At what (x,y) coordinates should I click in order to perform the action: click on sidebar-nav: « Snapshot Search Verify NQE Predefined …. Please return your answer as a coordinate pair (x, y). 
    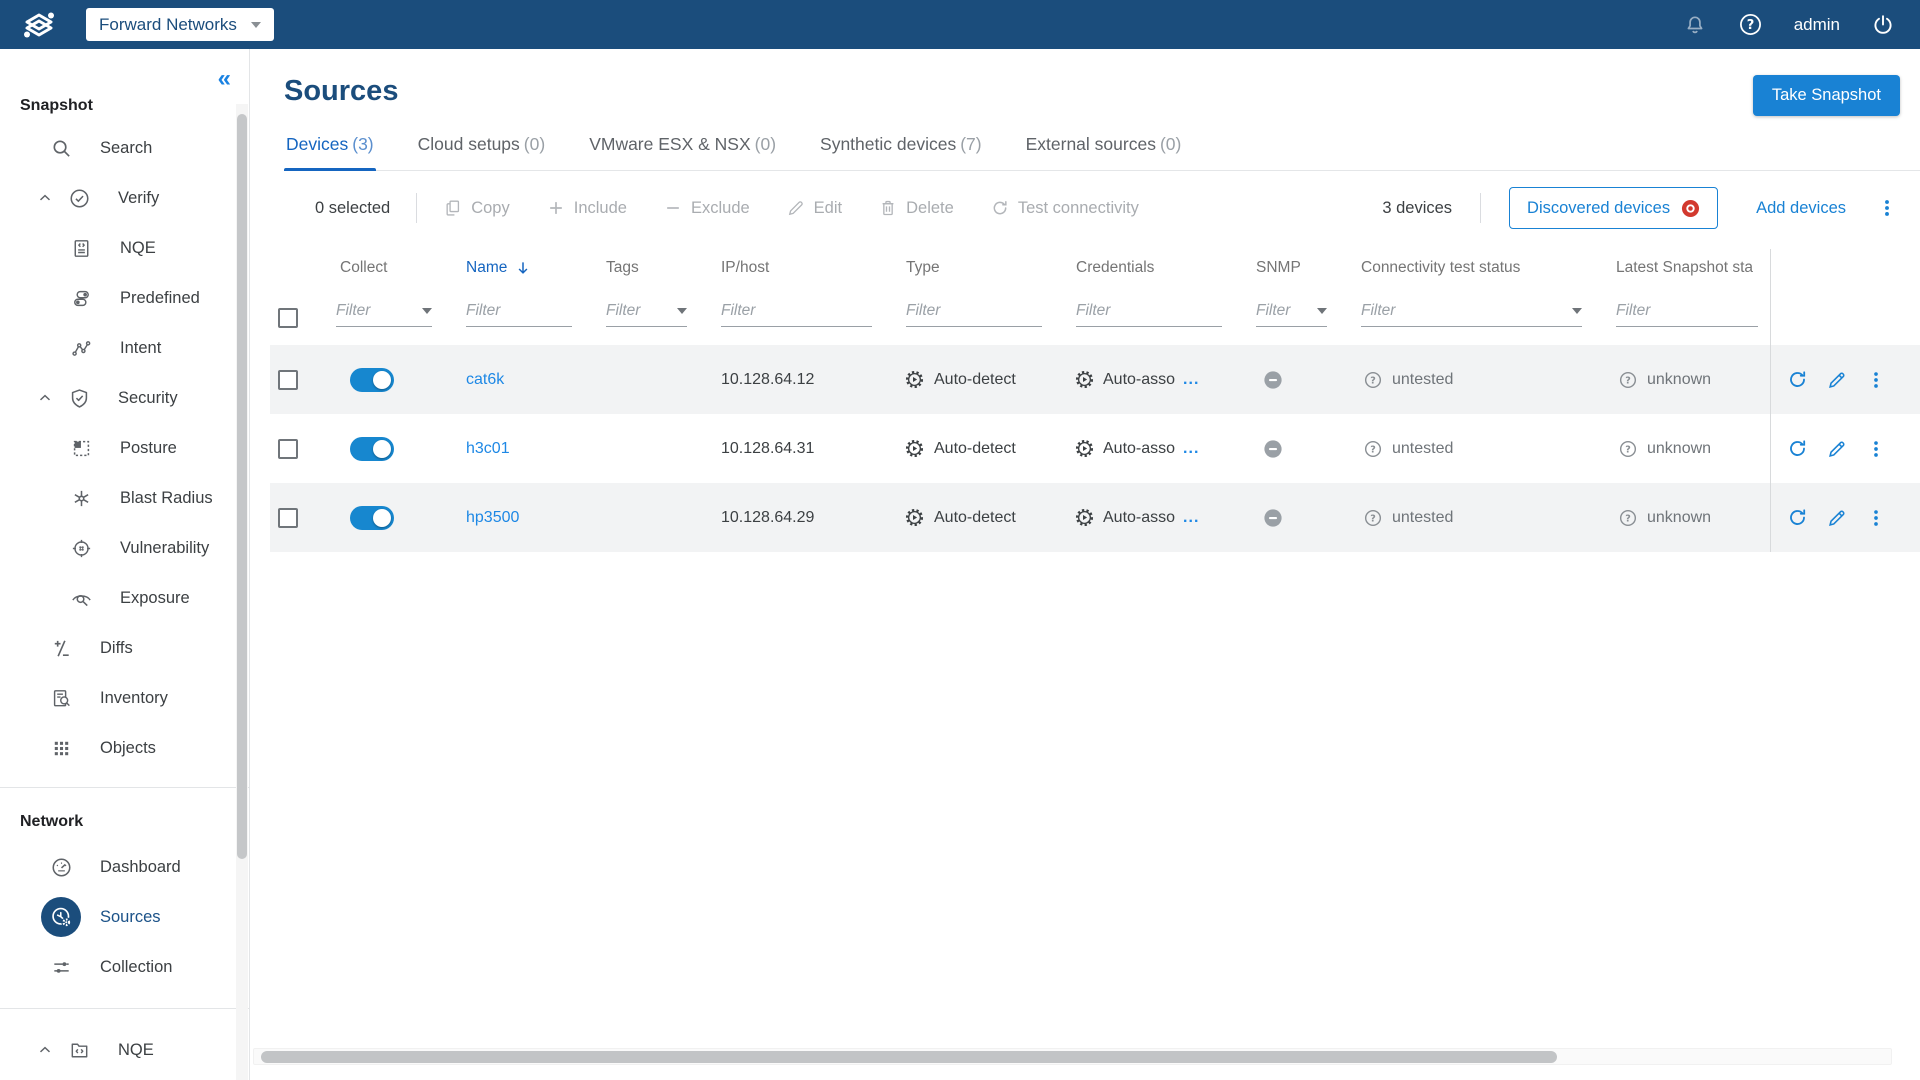
    Looking at the image, I should click on (125, 564).